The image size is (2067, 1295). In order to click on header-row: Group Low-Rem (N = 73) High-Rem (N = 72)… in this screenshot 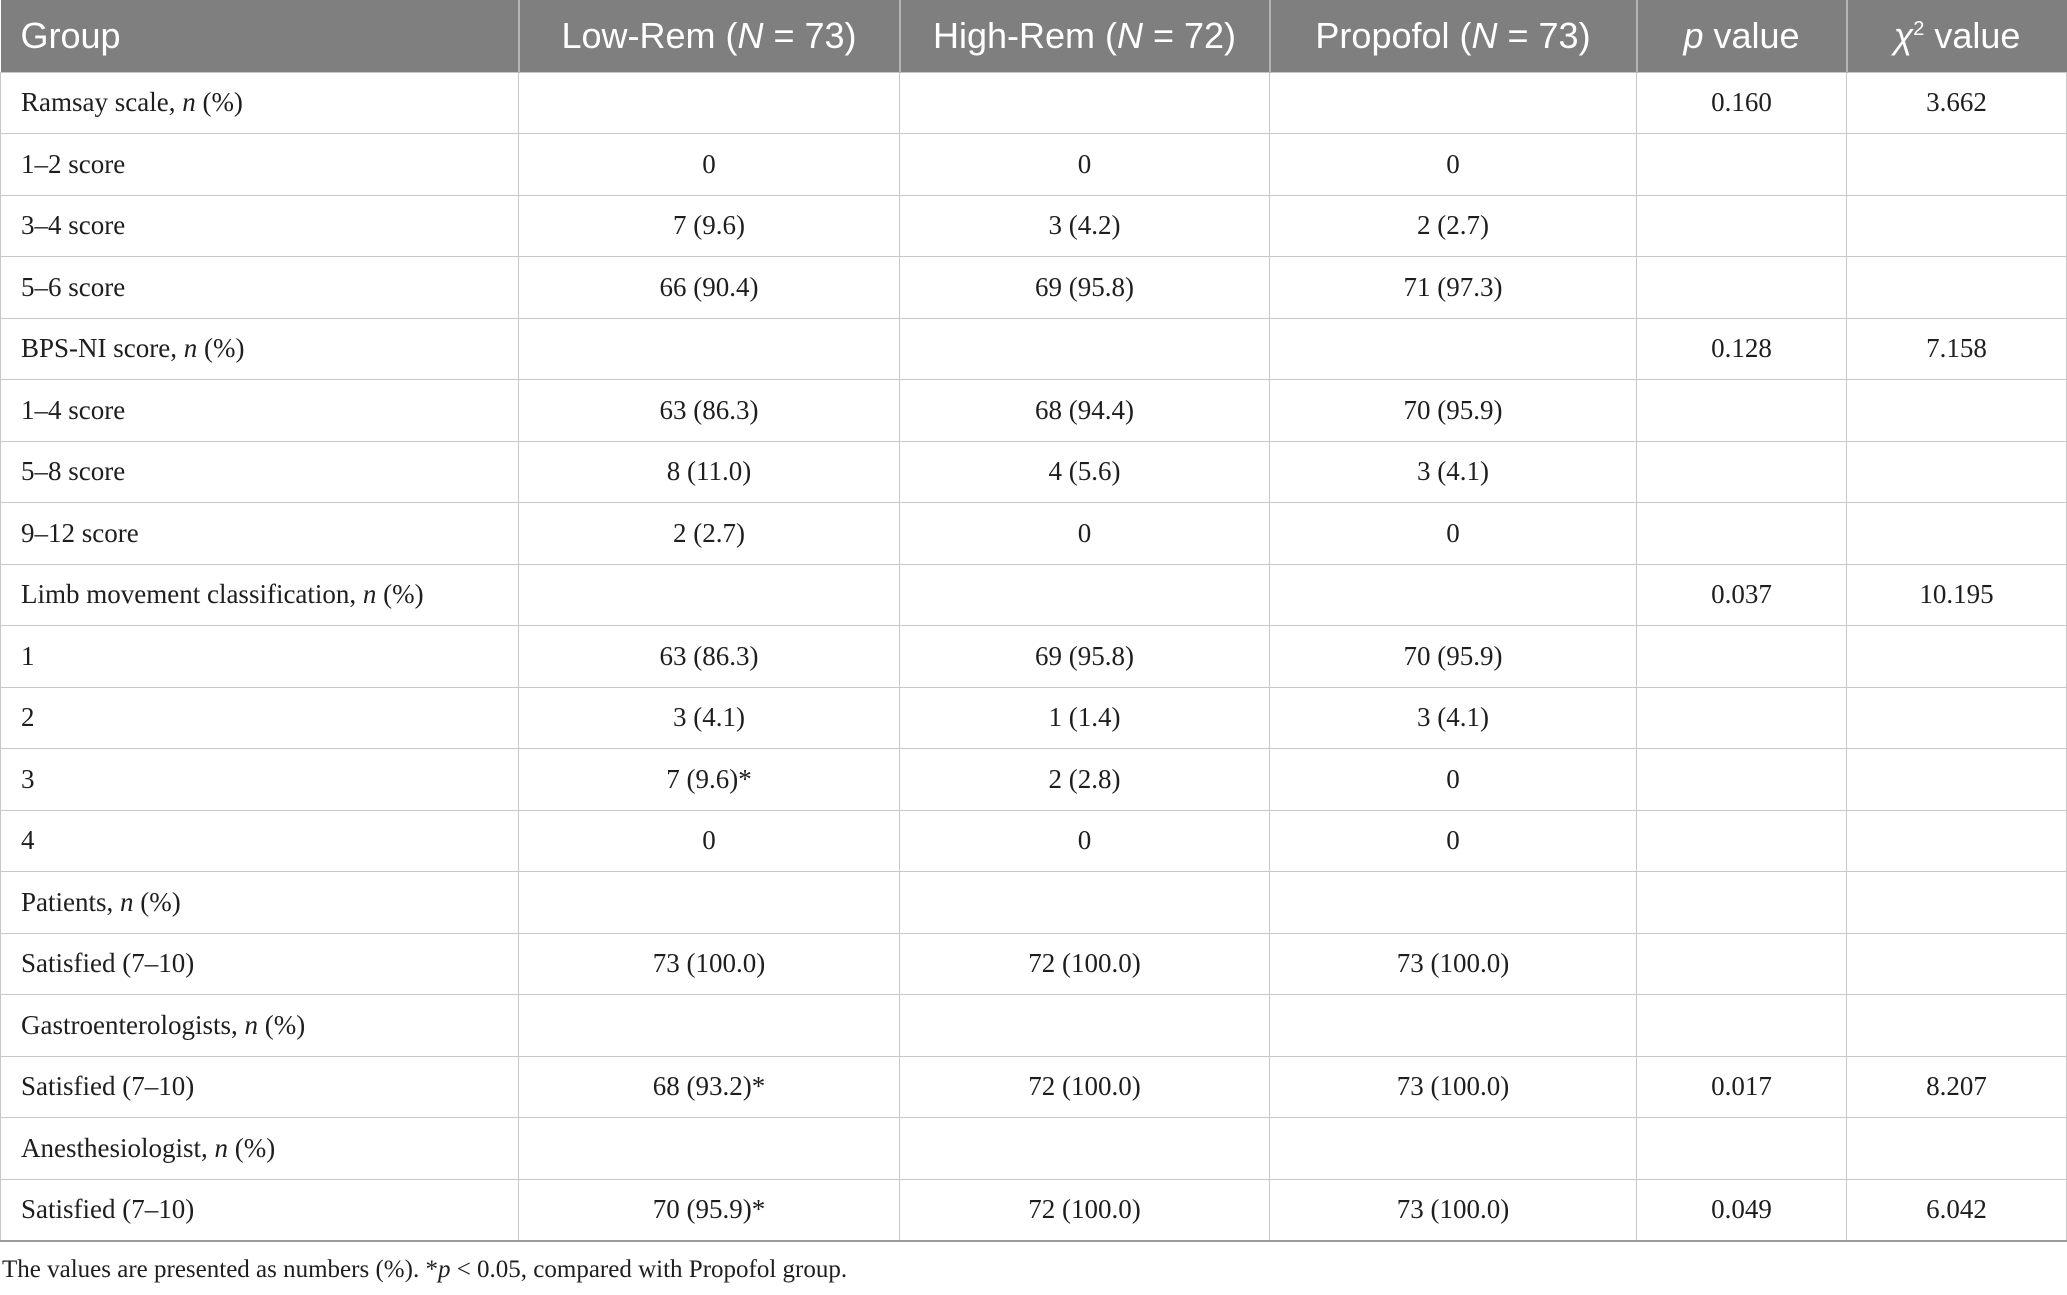, I will do `click(1033, 36)`.